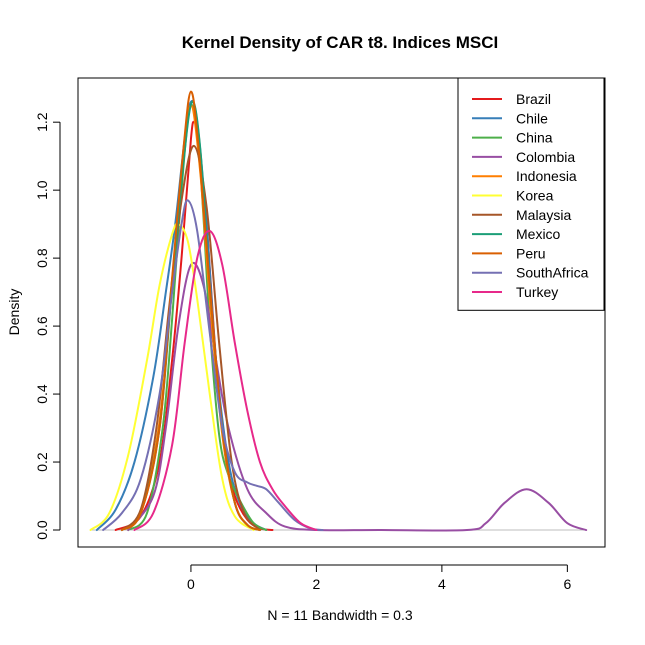 This screenshot has width=645, height=645. What do you see at coordinates (545, 157) in the screenshot?
I see `legend-label-colombia: Colombia` at bounding box center [545, 157].